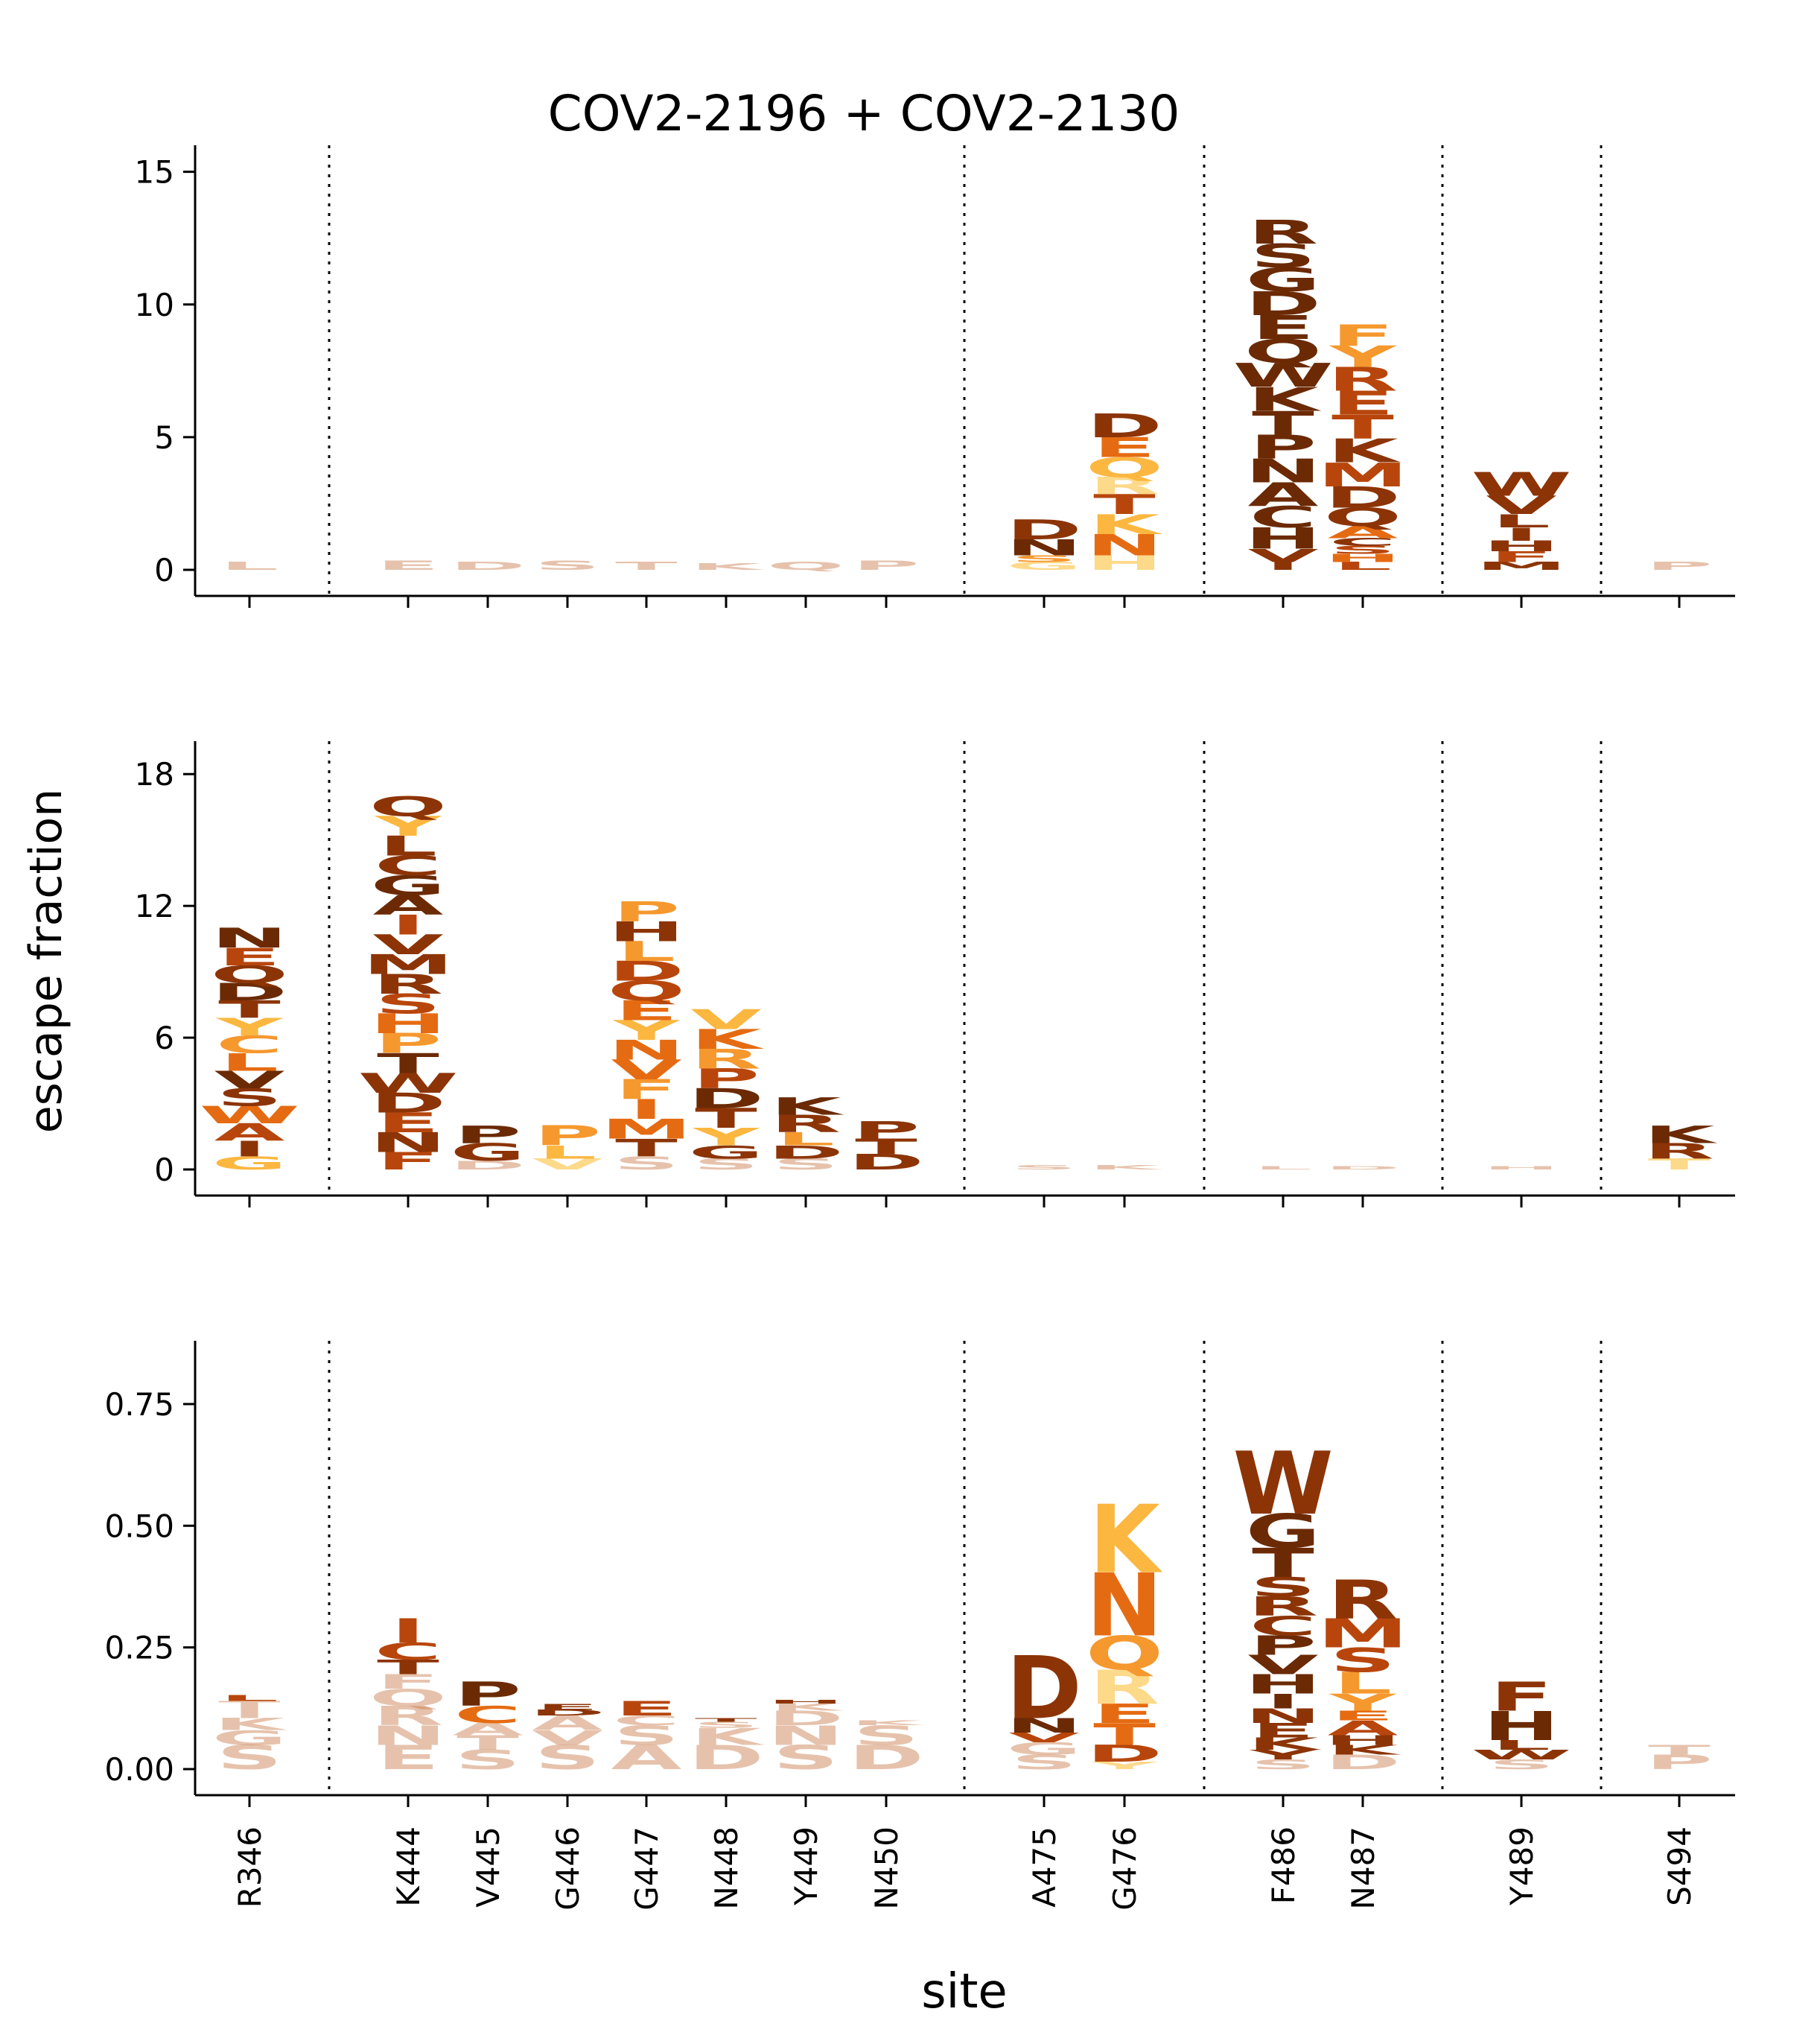  Describe the element at coordinates (1362, 427) in the screenshot. I see `logo-letter-N487-T: T` at that location.